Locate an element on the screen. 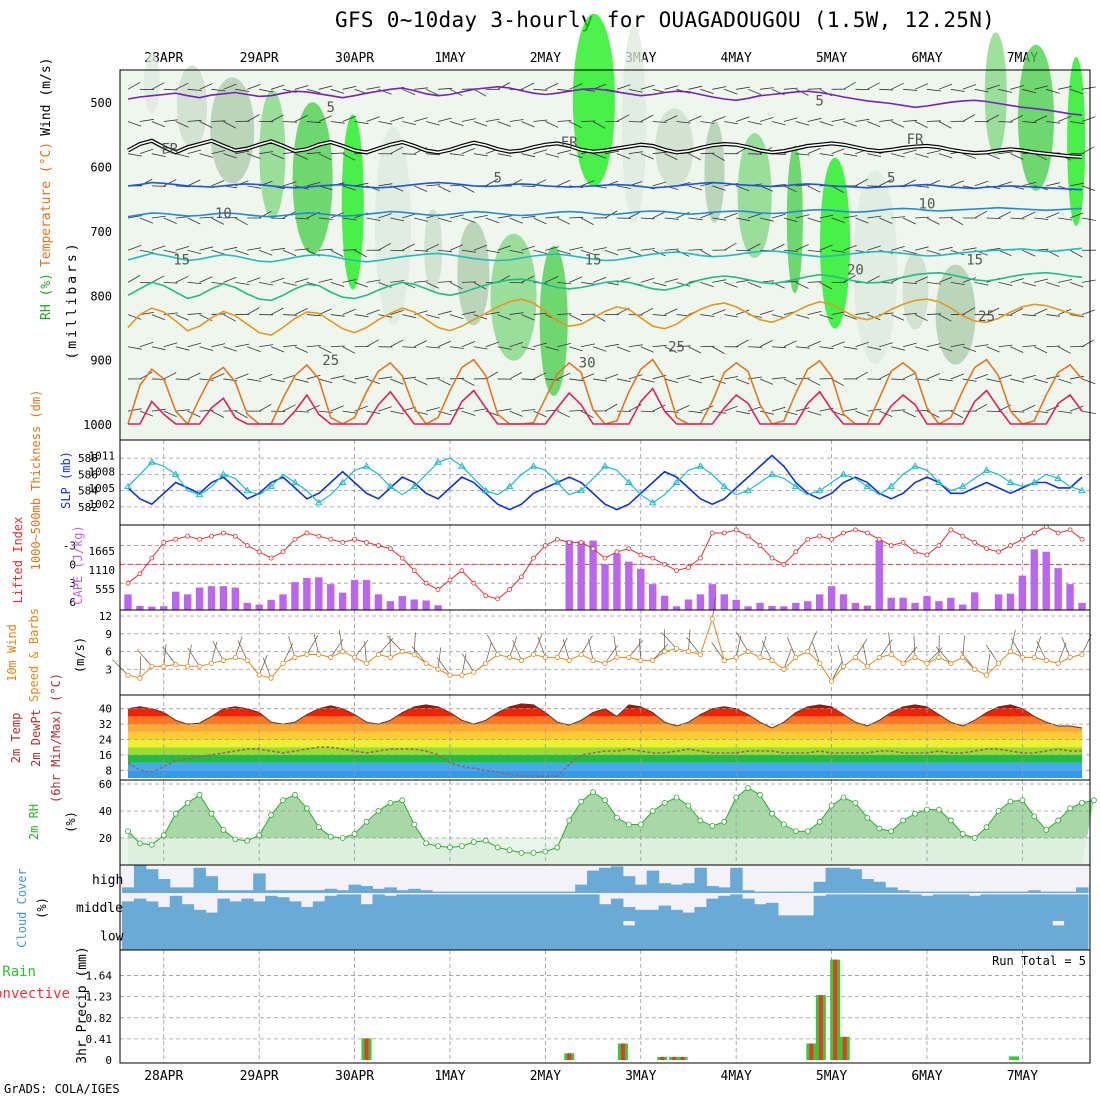 The width and height of the screenshot is (1100, 1100). panel-frame is located at coordinates (605, 1006).